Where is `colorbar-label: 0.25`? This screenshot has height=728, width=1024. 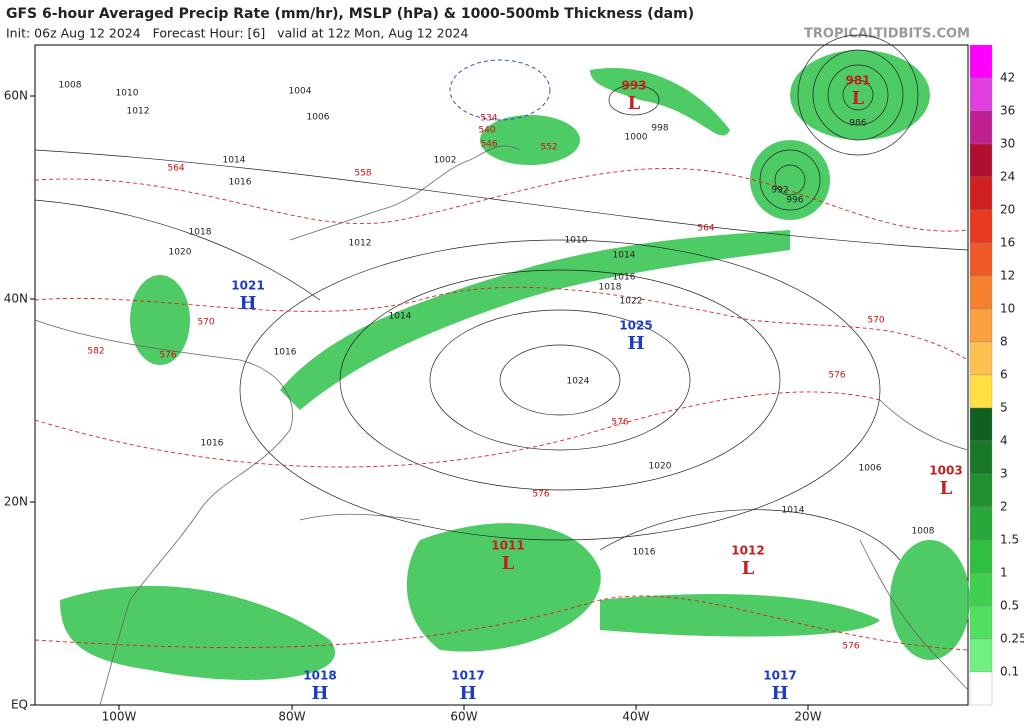
colorbar-label: 0.25 is located at coordinates (1012, 639).